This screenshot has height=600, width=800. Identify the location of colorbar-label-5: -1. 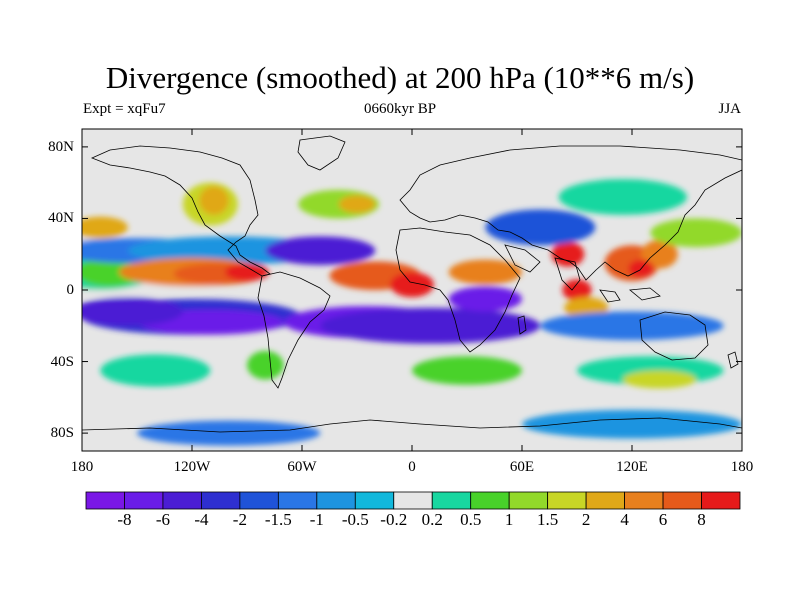
(316, 519).